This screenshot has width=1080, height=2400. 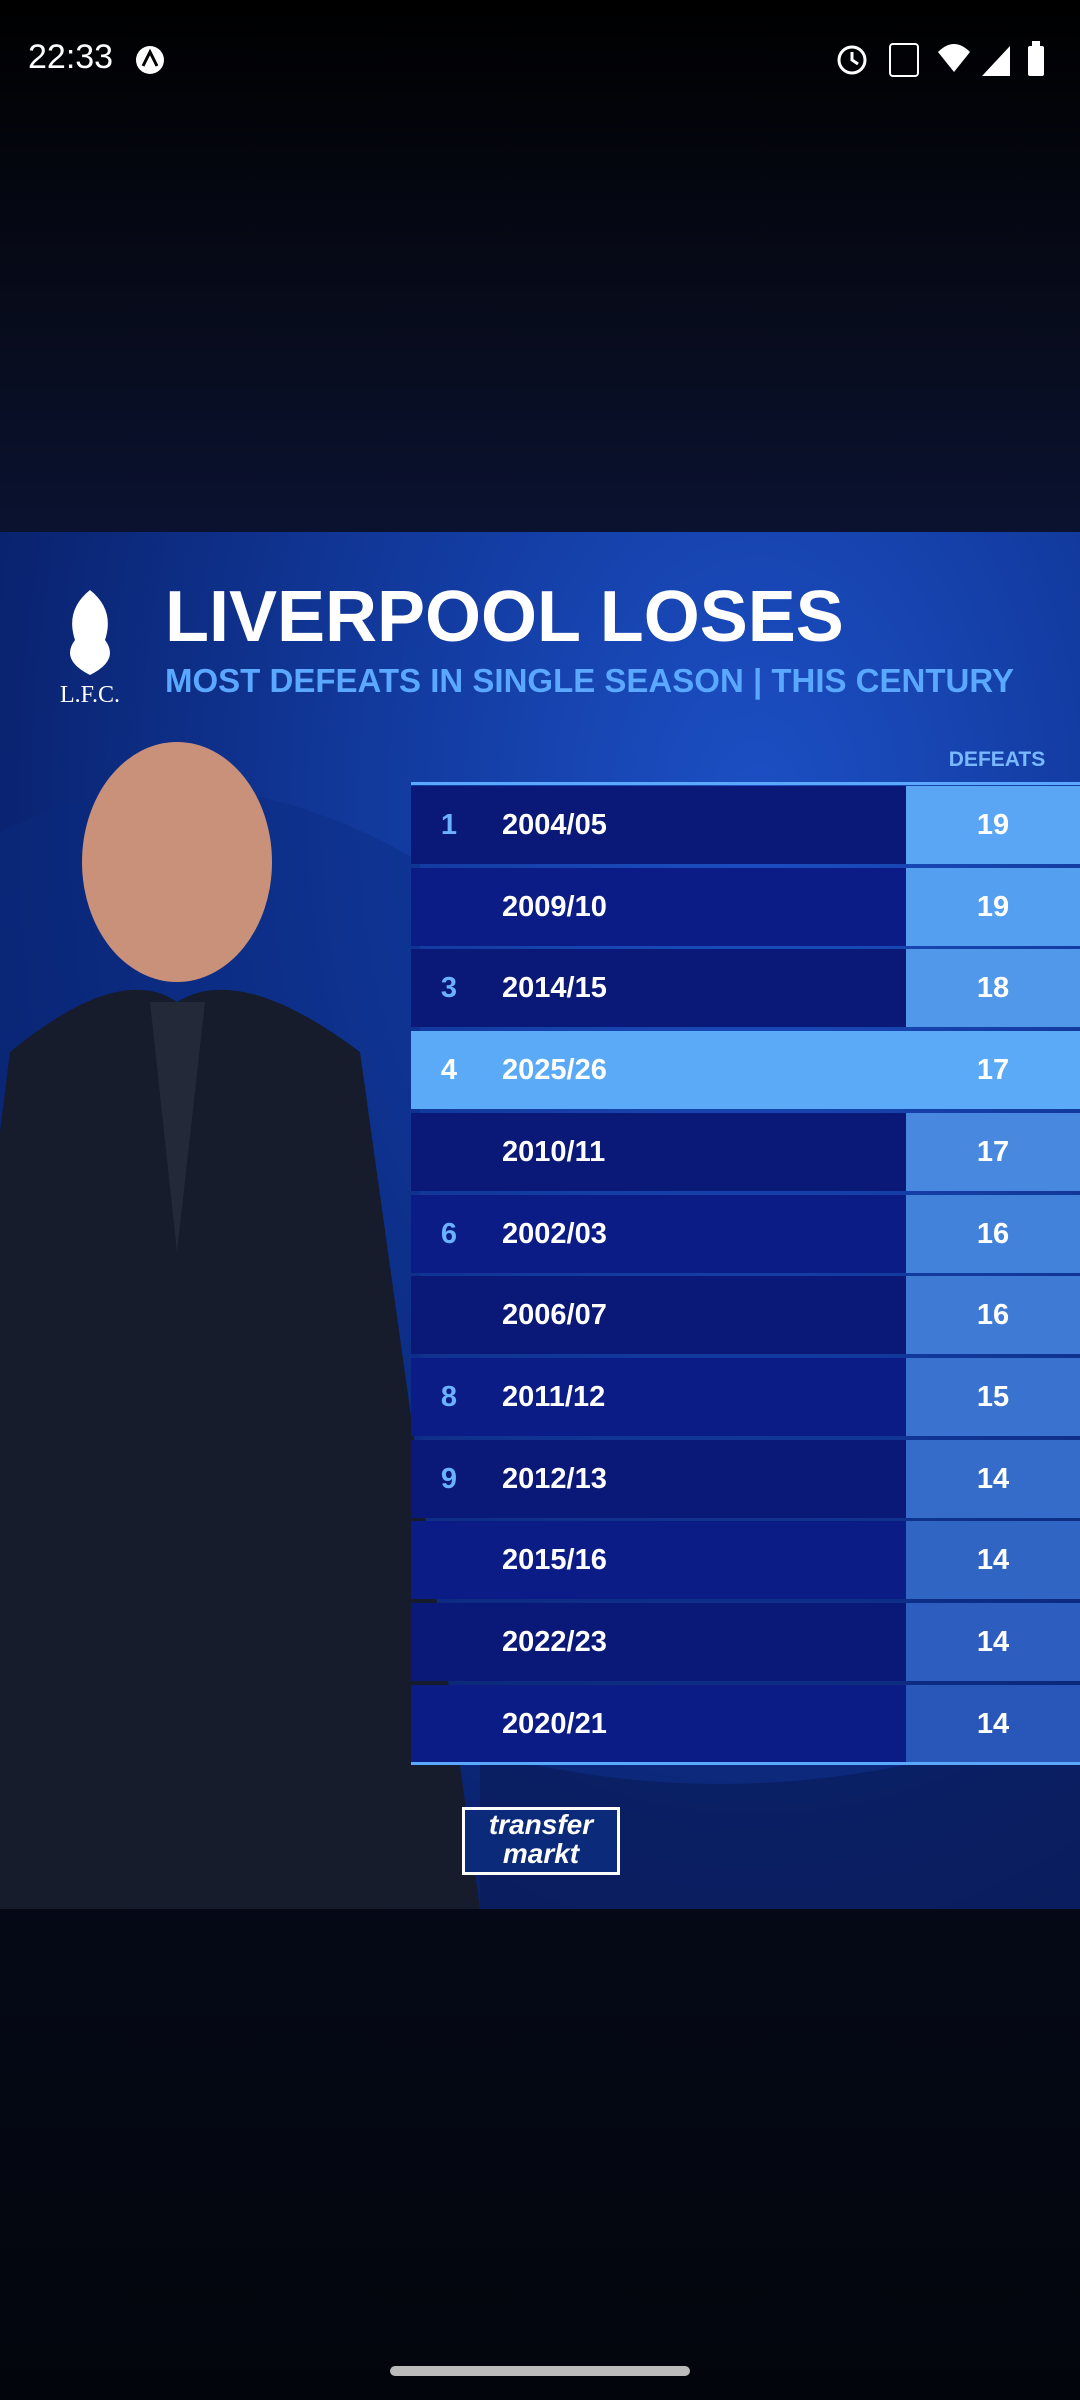 What do you see at coordinates (449, 988) in the screenshot?
I see `rank: 3` at bounding box center [449, 988].